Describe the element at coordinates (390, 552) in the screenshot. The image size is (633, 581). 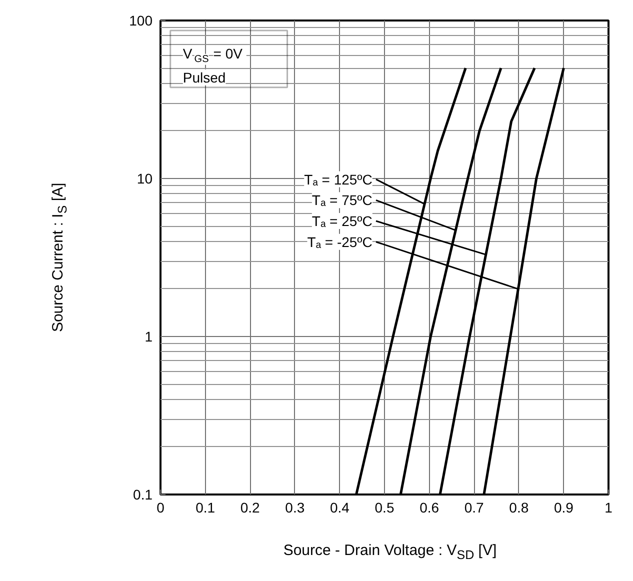
I see `x-axis-title: Source - Drain Voltage : V$_{SD}$ [V]` at that location.